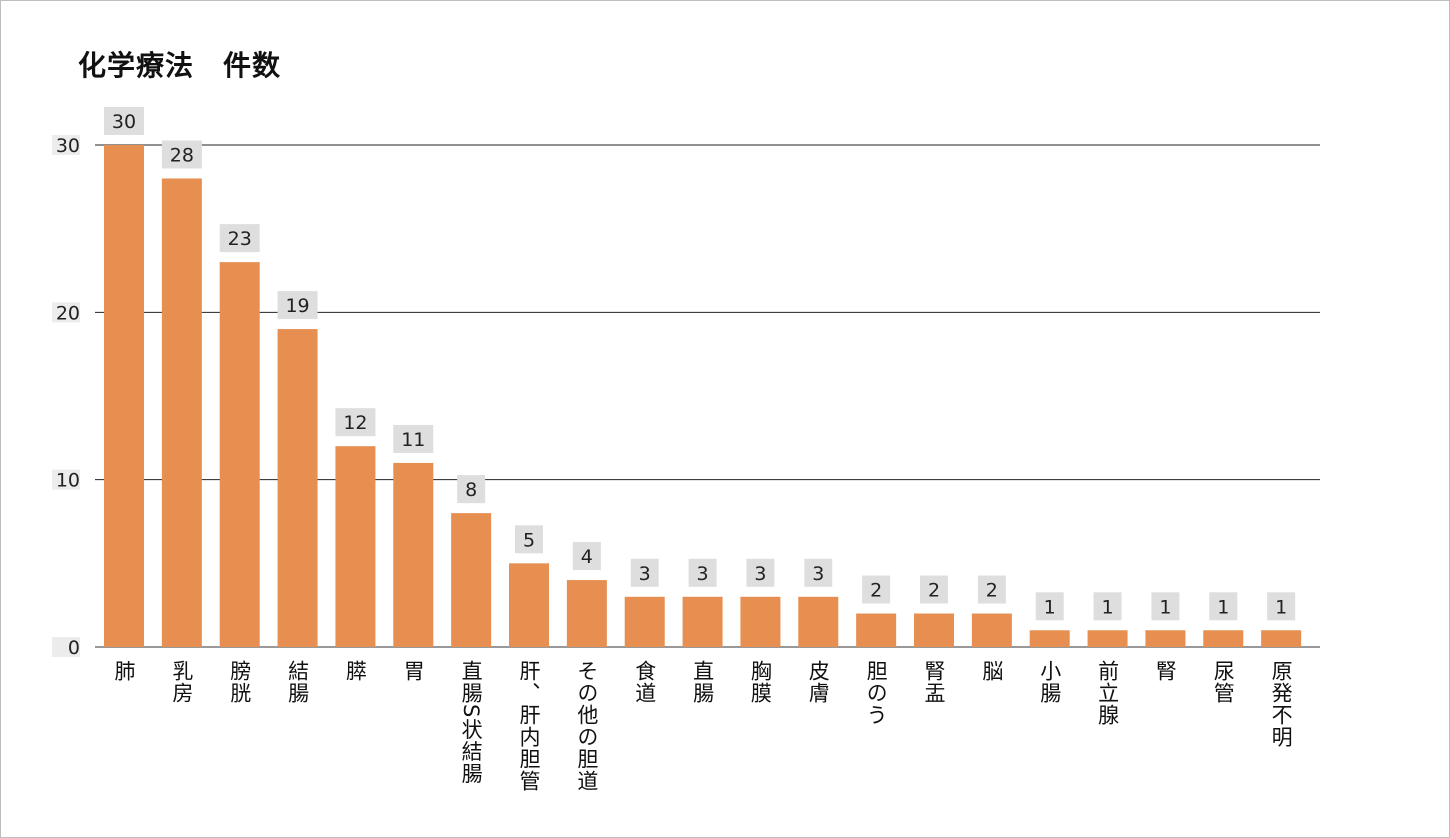 This screenshot has height=838, width=1450. Describe the element at coordinates (1223, 682) in the screenshot. I see `x-tick-label: 尿管` at that location.